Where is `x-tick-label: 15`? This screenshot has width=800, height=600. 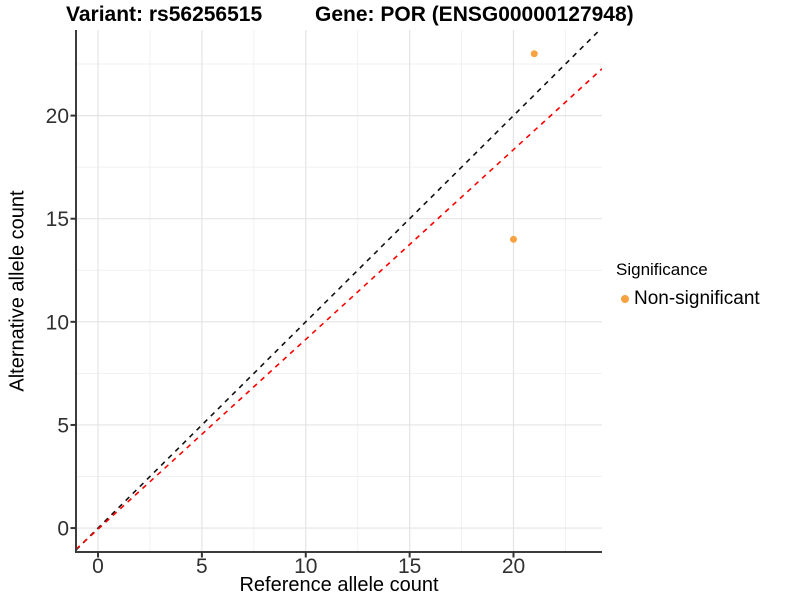 x-tick-label: 15 is located at coordinates (409, 566).